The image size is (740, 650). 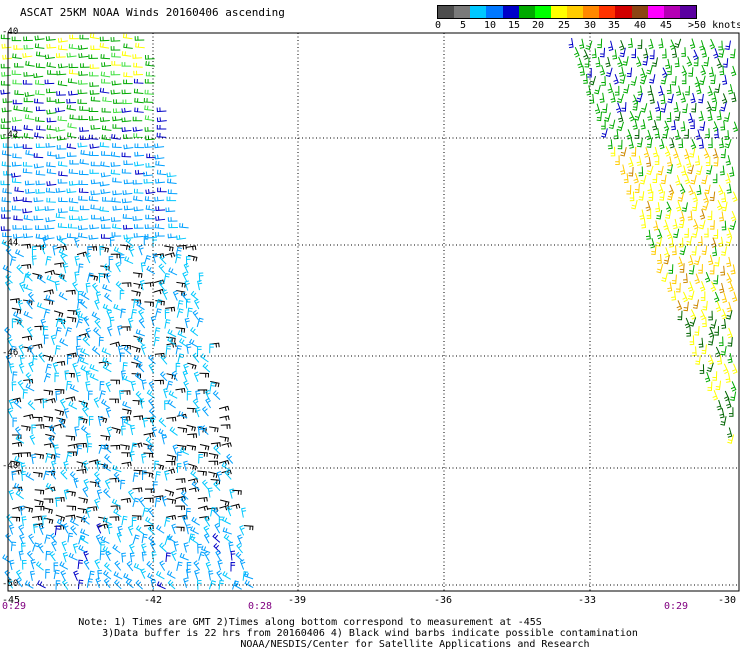 I want to click on colorbar-label: 40, so click(x=640, y=25).